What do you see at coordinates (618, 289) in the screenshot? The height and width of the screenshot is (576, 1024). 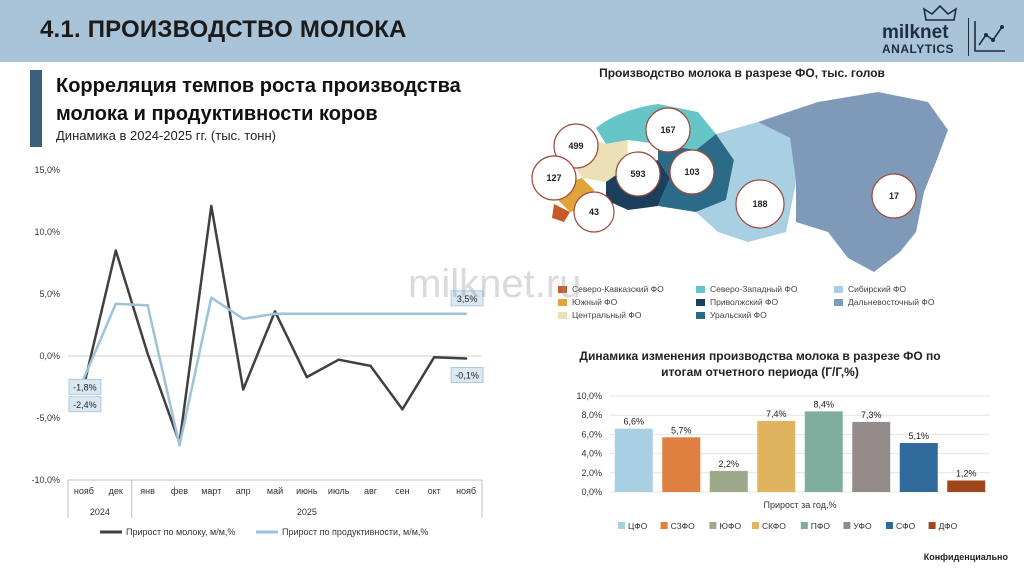 I see `map-legend-label: Северо-Кавказский ФО` at bounding box center [618, 289].